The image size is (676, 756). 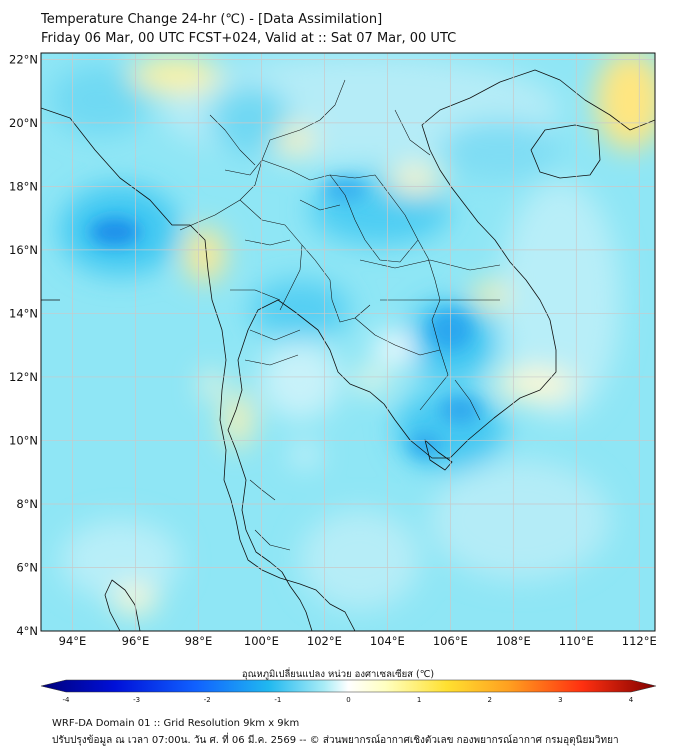 I want to click on longitude-tick-label: 96°E, so click(x=136, y=641).